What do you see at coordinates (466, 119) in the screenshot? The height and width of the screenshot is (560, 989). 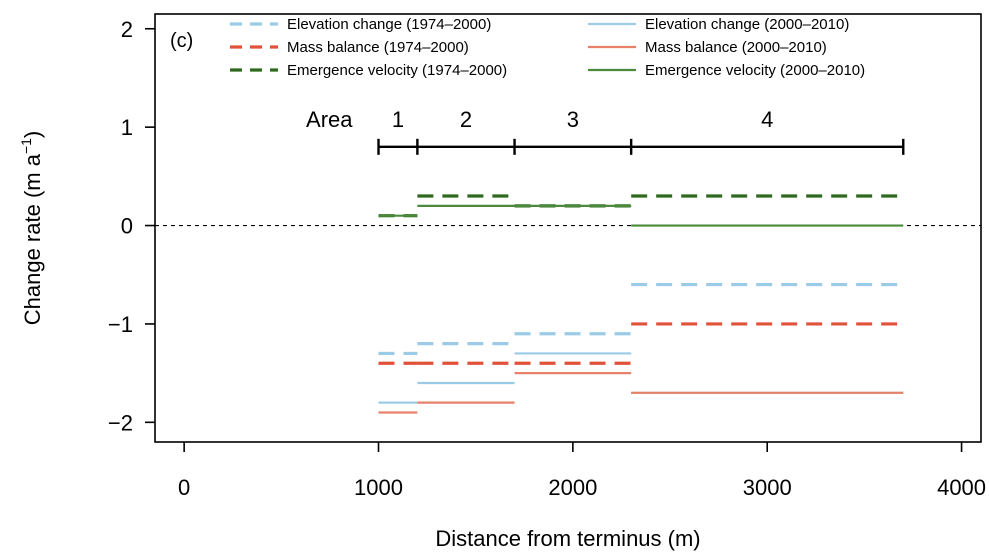 I see `area-label: 2` at bounding box center [466, 119].